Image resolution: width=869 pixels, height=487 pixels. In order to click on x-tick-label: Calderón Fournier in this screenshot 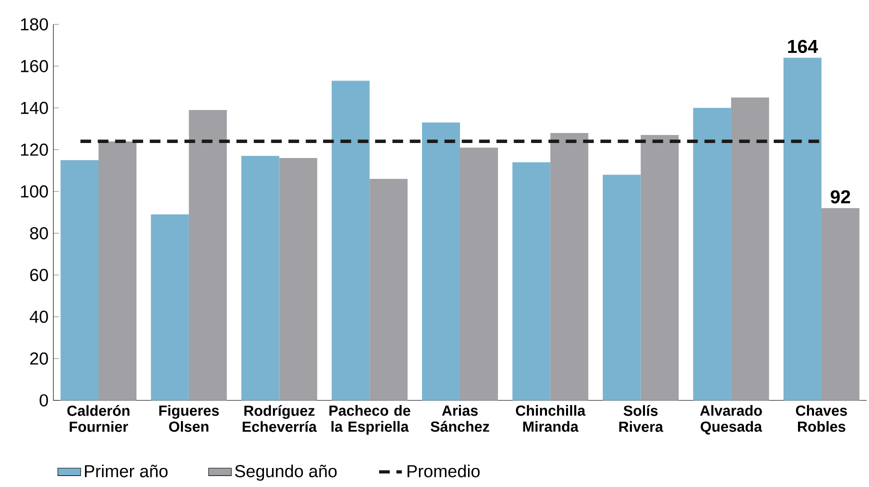, I will do `click(98, 418)`.